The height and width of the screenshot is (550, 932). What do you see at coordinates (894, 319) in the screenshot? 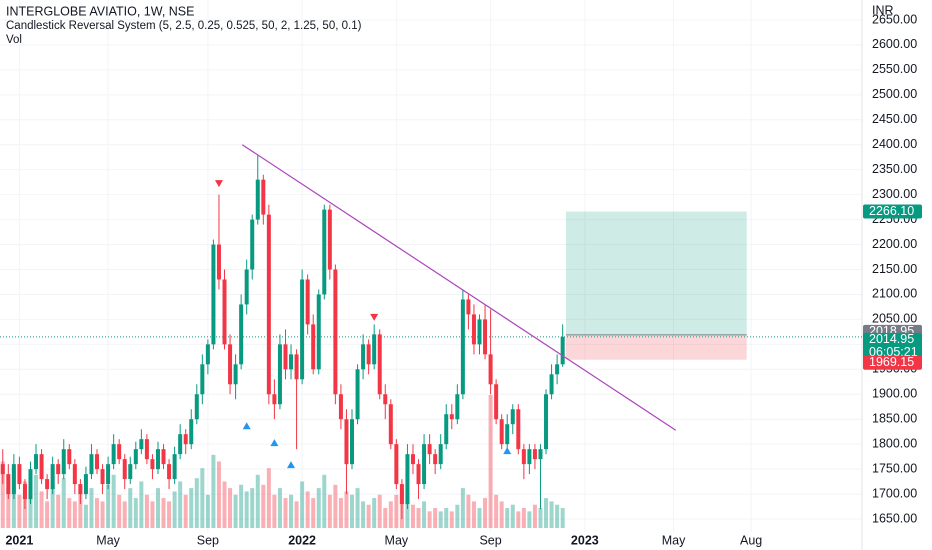
I see `y-tick-label: 2050.00` at bounding box center [894, 319].